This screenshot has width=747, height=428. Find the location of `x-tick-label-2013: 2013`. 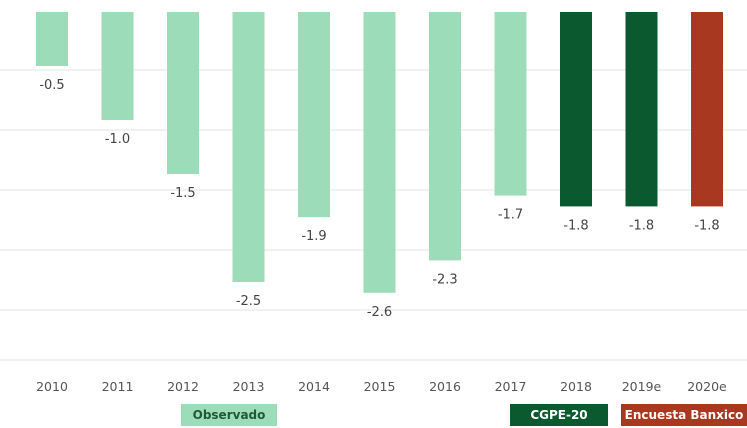

x-tick-label-2013: 2013 is located at coordinates (249, 386).